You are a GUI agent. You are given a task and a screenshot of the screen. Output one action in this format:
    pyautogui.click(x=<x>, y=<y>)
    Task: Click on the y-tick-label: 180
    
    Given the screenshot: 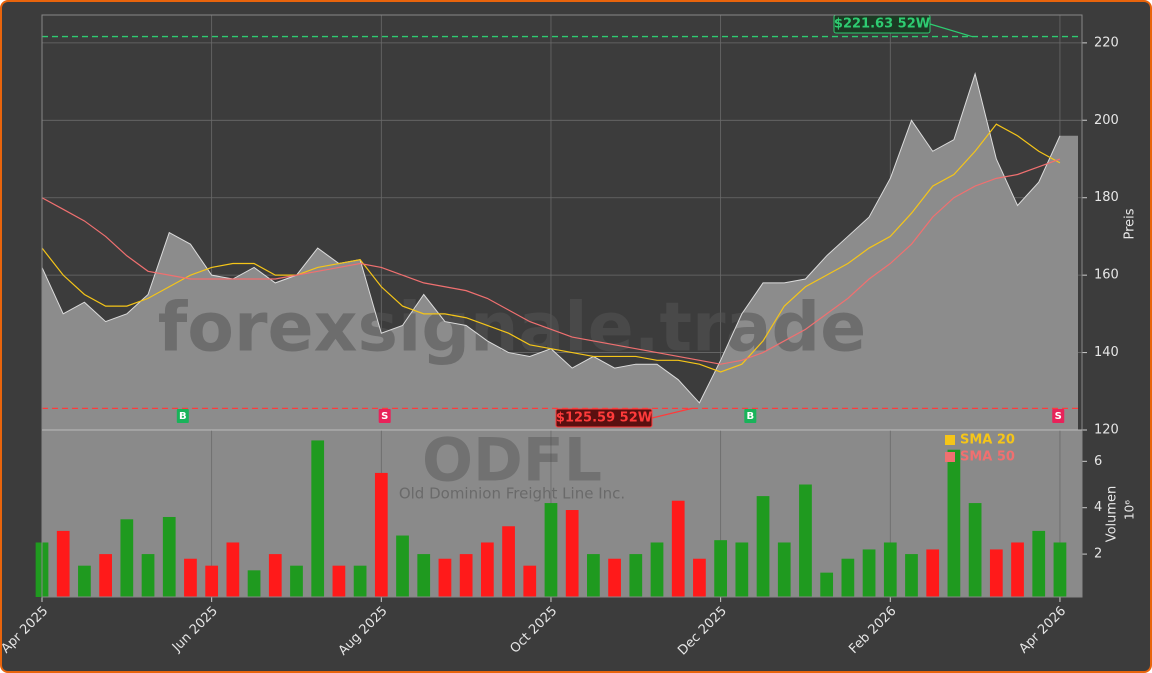 What is the action you would take?
    pyautogui.click(x=1106, y=197)
    